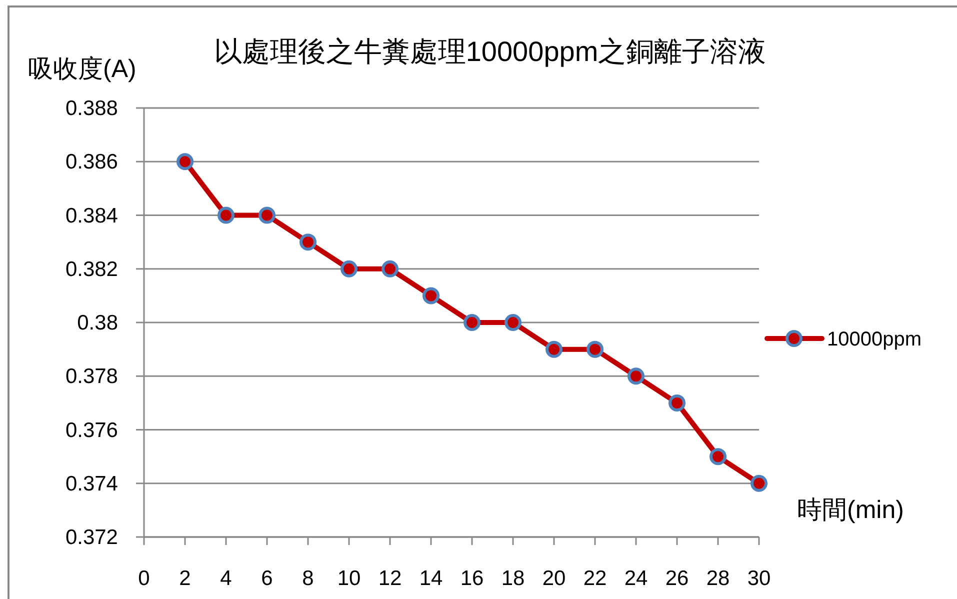  I want to click on legend-label: 10000ppm, so click(874, 339).